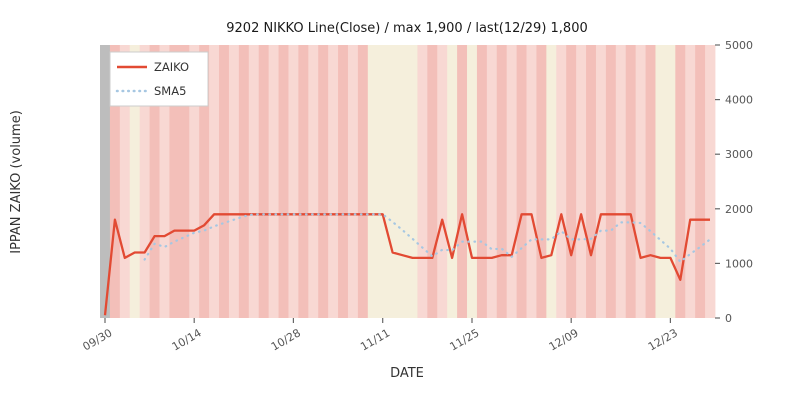  Describe the element at coordinates (375, 339) in the screenshot. I see `x-tick-label: 11/11` at that location.